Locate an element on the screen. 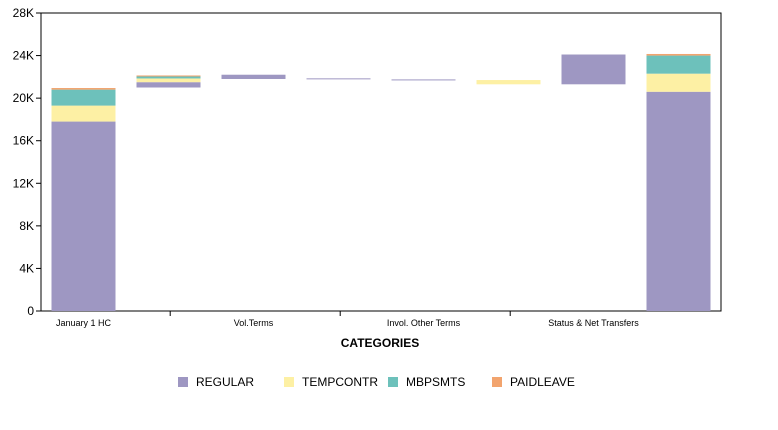 This screenshot has width=778, height=430. legend-swatch-tempcontr is located at coordinates (289, 382).